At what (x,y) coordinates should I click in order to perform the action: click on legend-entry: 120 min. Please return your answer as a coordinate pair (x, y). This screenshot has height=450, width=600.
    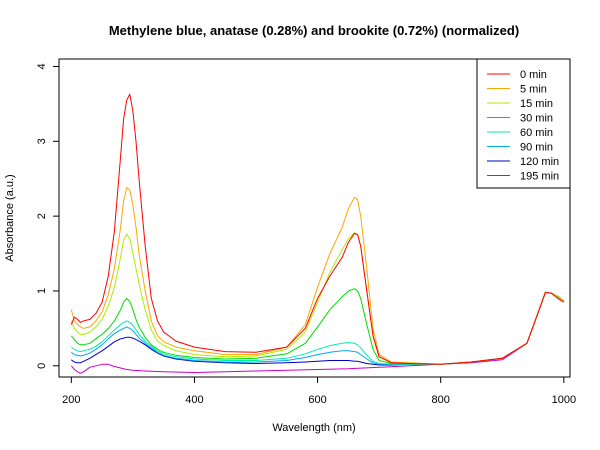
    Looking at the image, I should click on (539, 162).